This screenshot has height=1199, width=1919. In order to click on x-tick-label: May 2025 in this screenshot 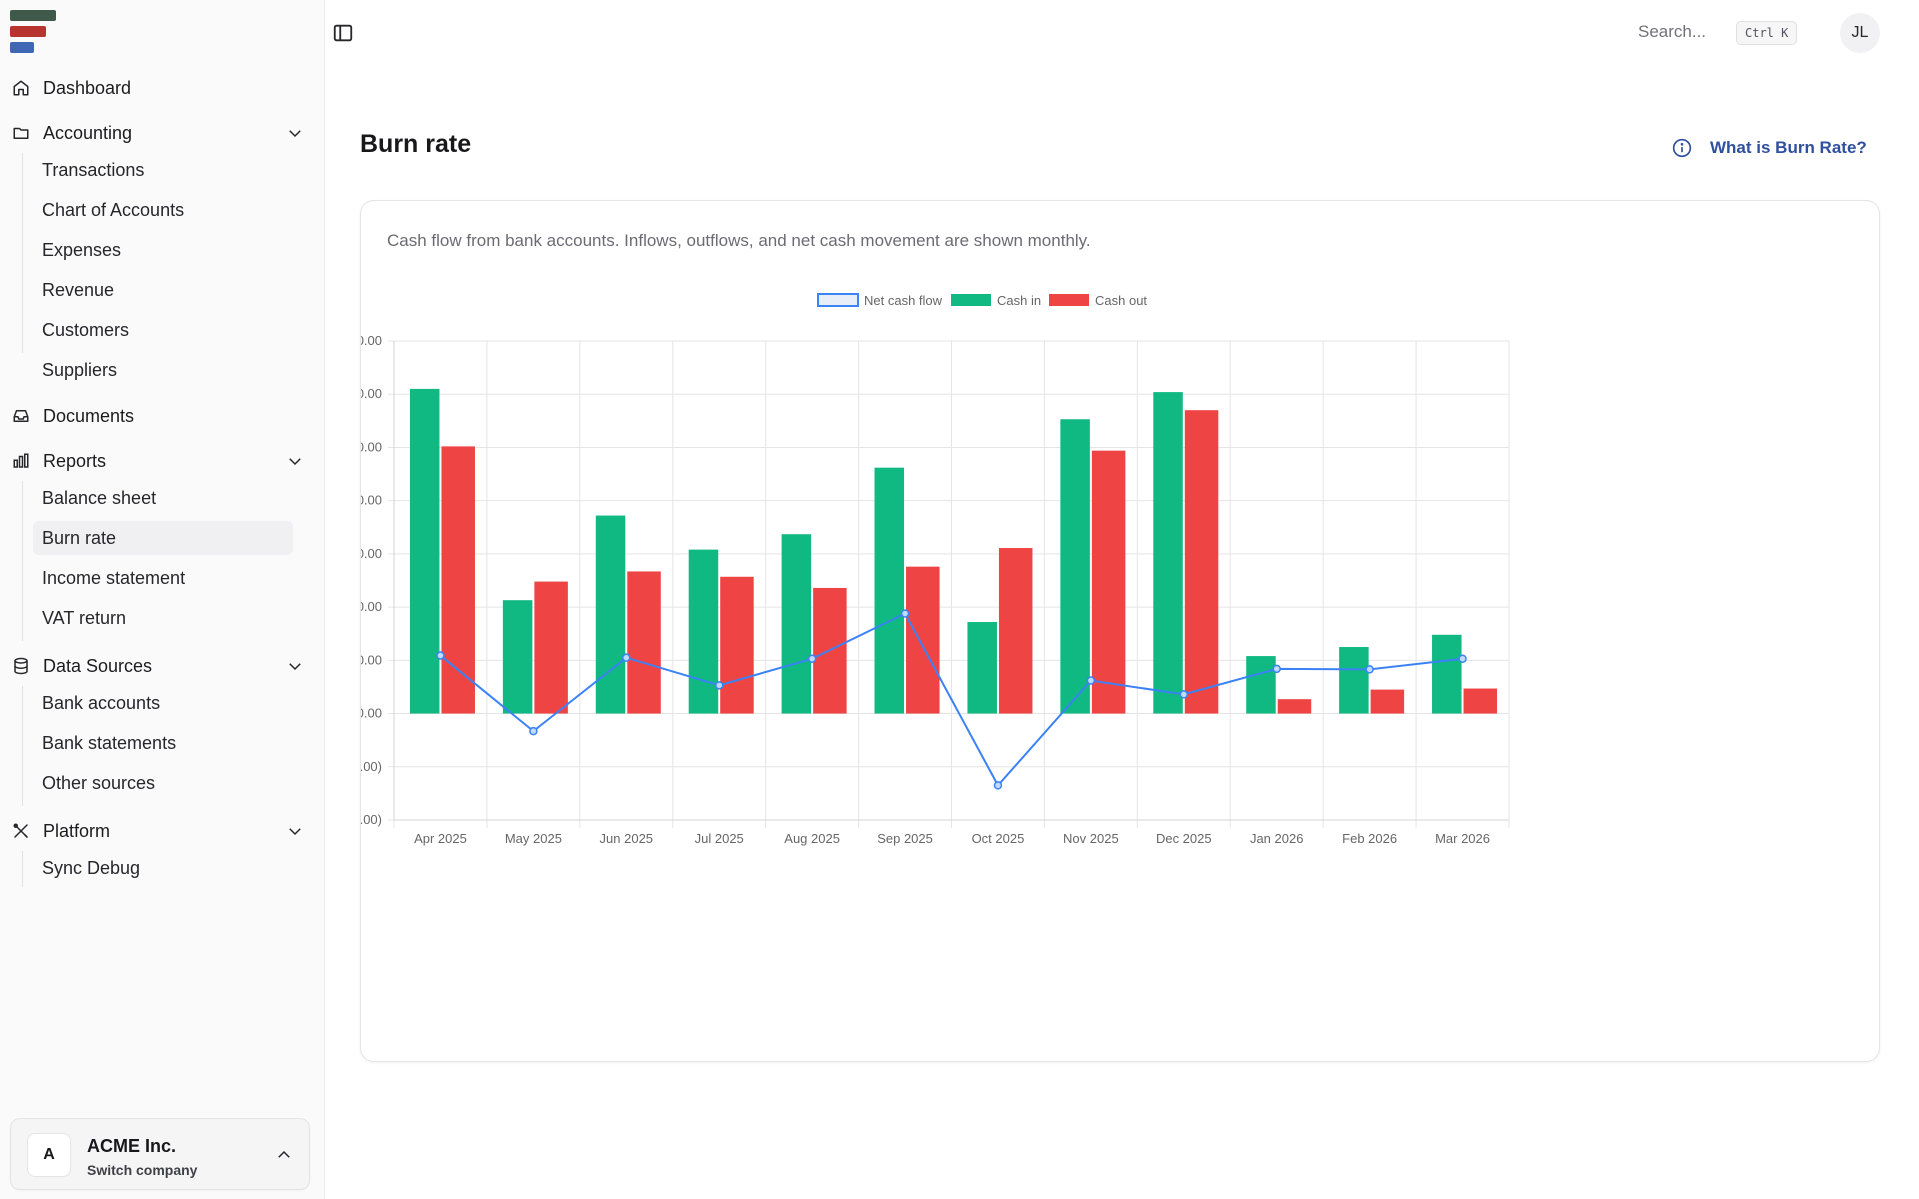, I will do `click(533, 838)`.